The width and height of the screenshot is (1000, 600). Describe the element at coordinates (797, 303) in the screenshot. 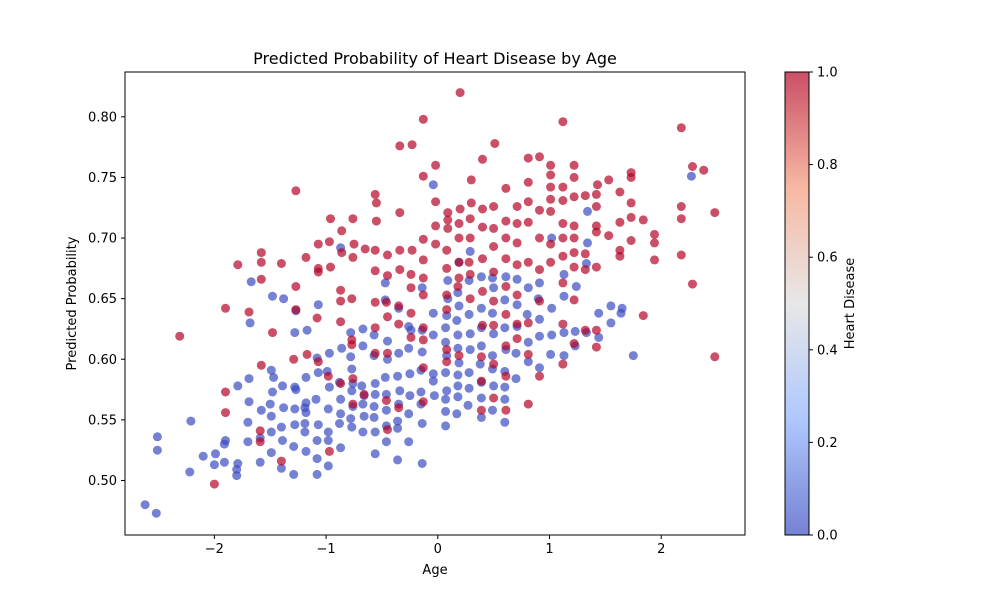

I see `colorbar-gradient` at that location.